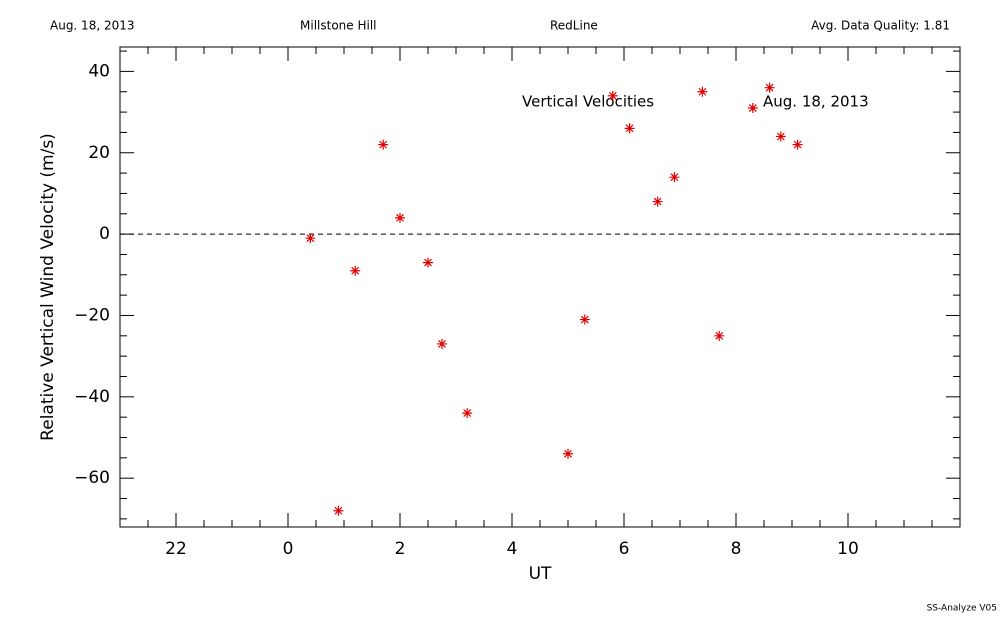 The width and height of the screenshot is (1000, 625). I want to click on x-tick-label: 8, so click(736, 549).